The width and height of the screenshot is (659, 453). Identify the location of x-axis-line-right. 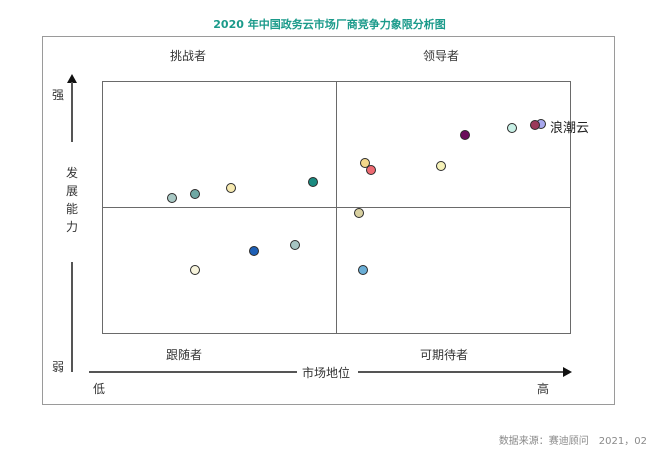
(461, 372).